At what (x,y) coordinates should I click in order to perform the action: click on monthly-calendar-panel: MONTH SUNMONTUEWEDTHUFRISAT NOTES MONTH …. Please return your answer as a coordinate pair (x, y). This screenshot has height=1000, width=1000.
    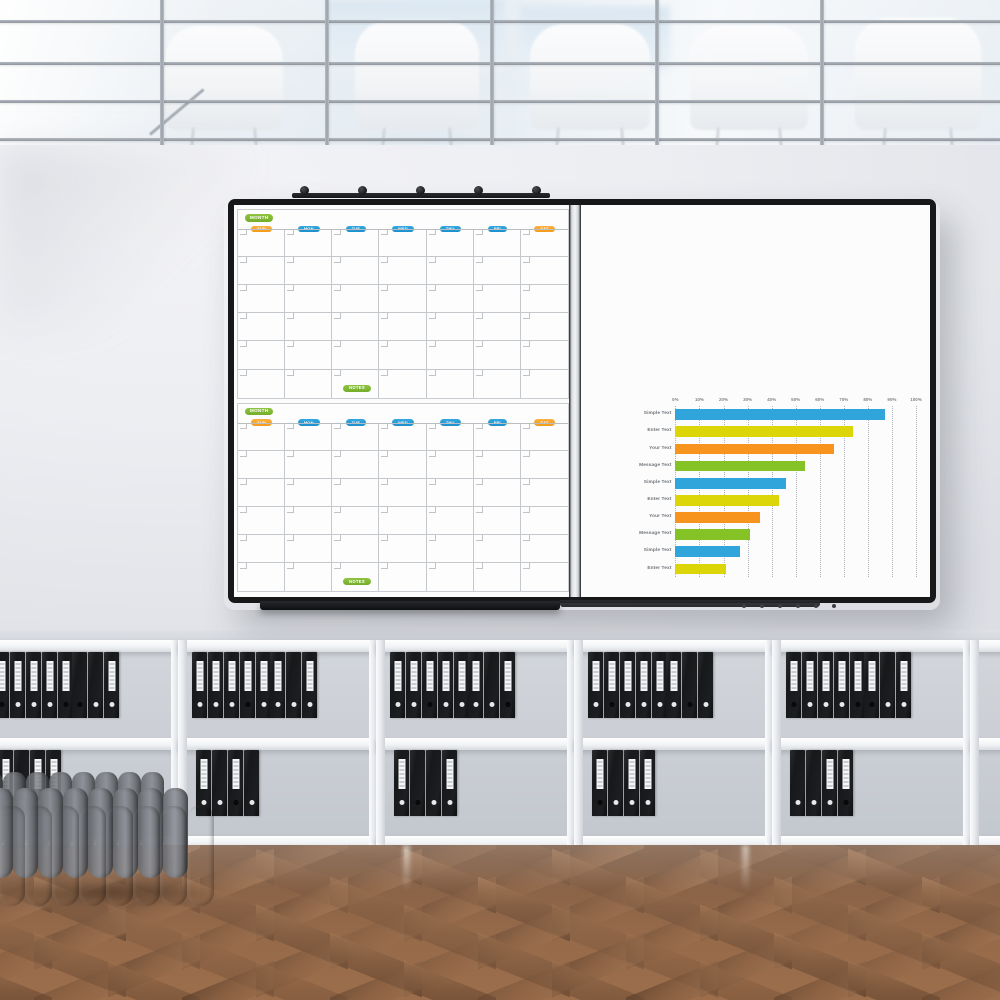
    Looking at the image, I should click on (402, 401).